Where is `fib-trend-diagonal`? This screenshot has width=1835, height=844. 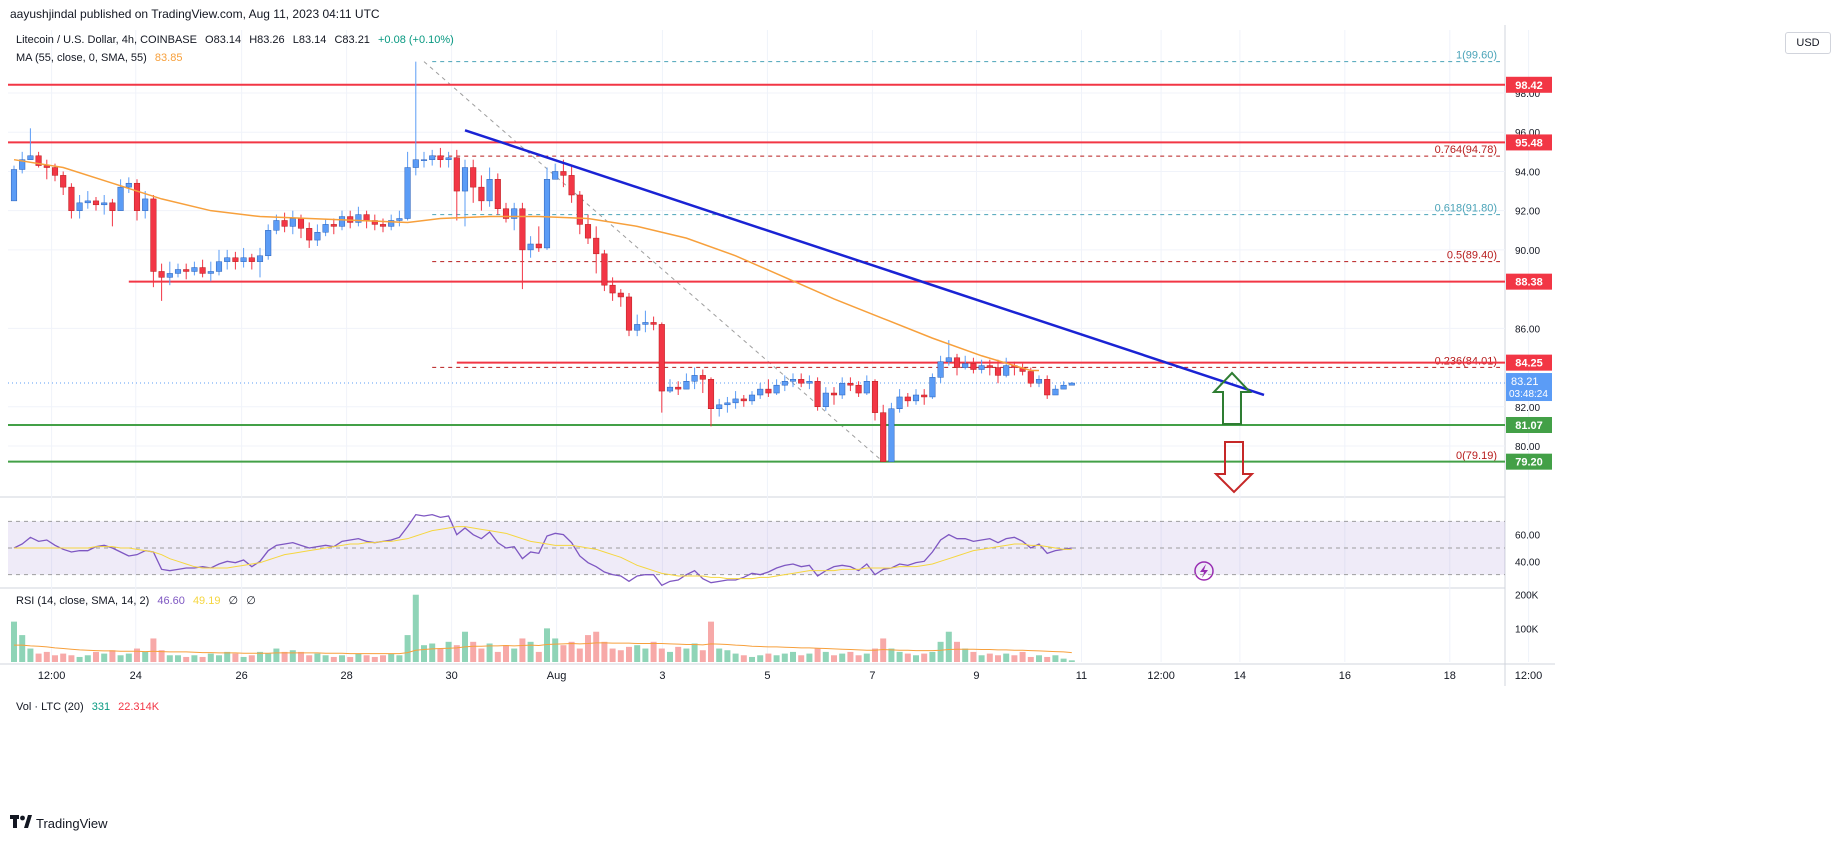
fib-trend-diagonal is located at coordinates (653, 262).